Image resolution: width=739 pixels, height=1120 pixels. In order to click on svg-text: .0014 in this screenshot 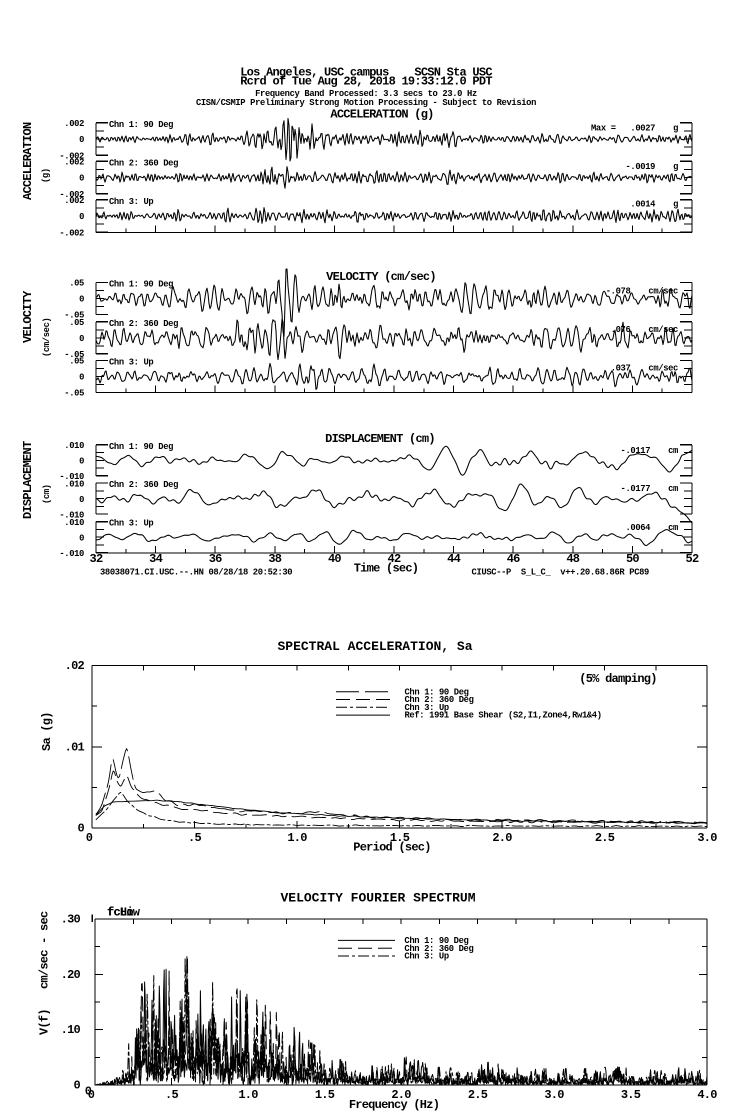, I will do `click(643, 205)`.